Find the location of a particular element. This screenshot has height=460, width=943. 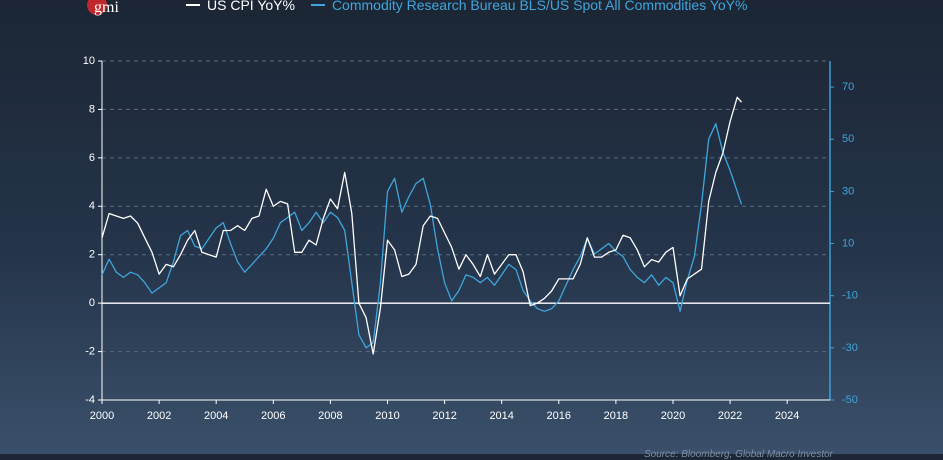

y-right-tick-label: -10 is located at coordinates (850, 296).